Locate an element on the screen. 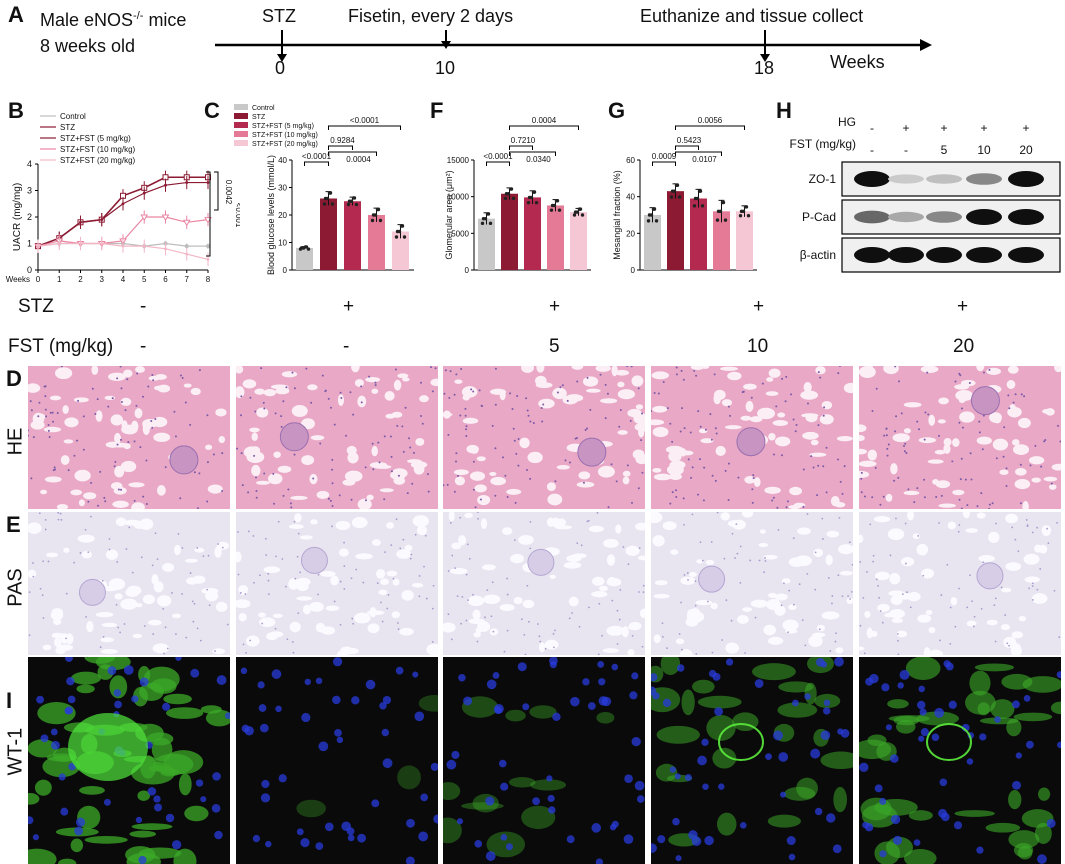  blot-hg-value: + is located at coordinates (943, 128).